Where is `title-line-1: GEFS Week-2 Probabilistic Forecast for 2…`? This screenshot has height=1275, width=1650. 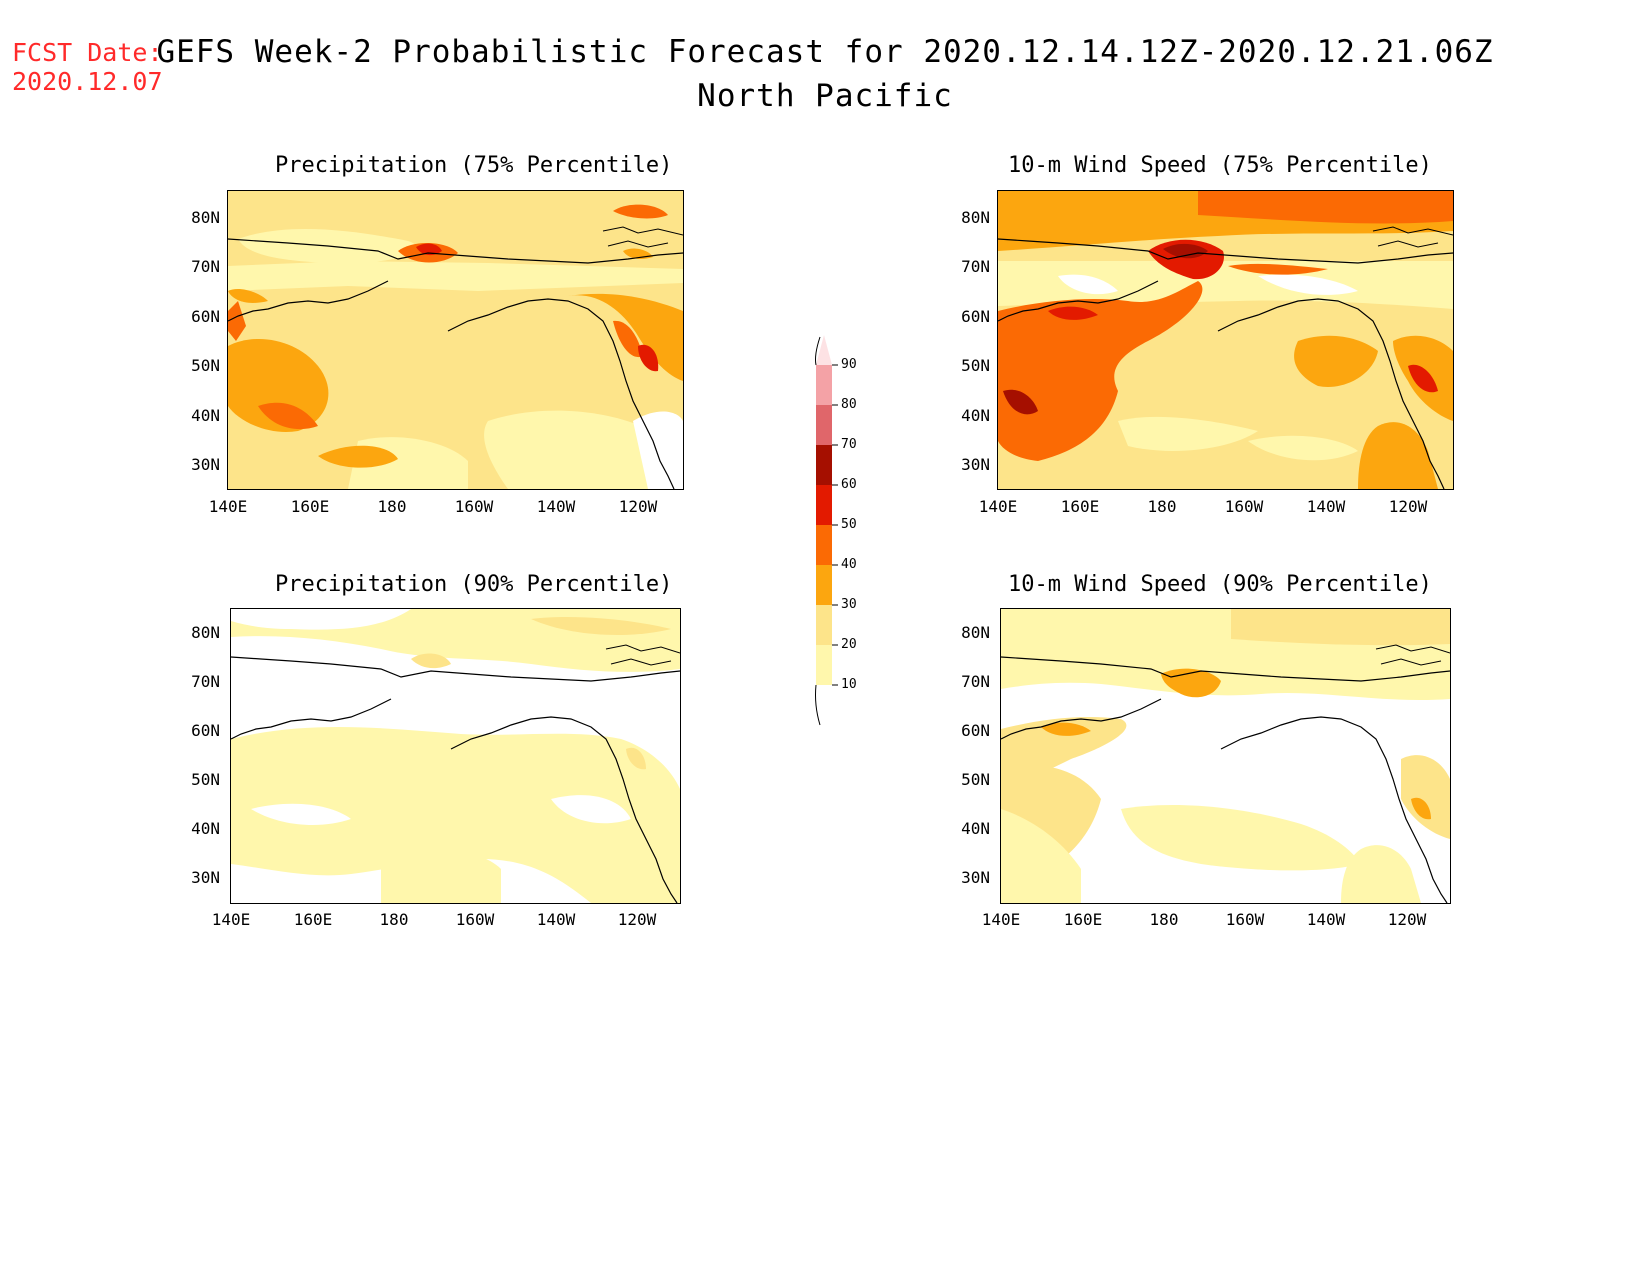 title-line-1: GEFS Week-2 Probabilistic Forecast for 2… is located at coordinates (825, 52).